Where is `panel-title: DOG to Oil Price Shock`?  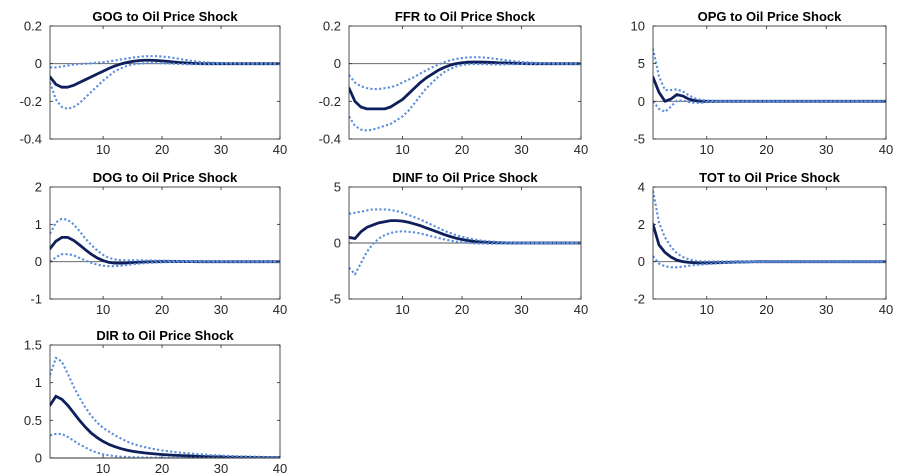
panel-title: DOG to Oil Price Shock is located at coordinates (165, 177).